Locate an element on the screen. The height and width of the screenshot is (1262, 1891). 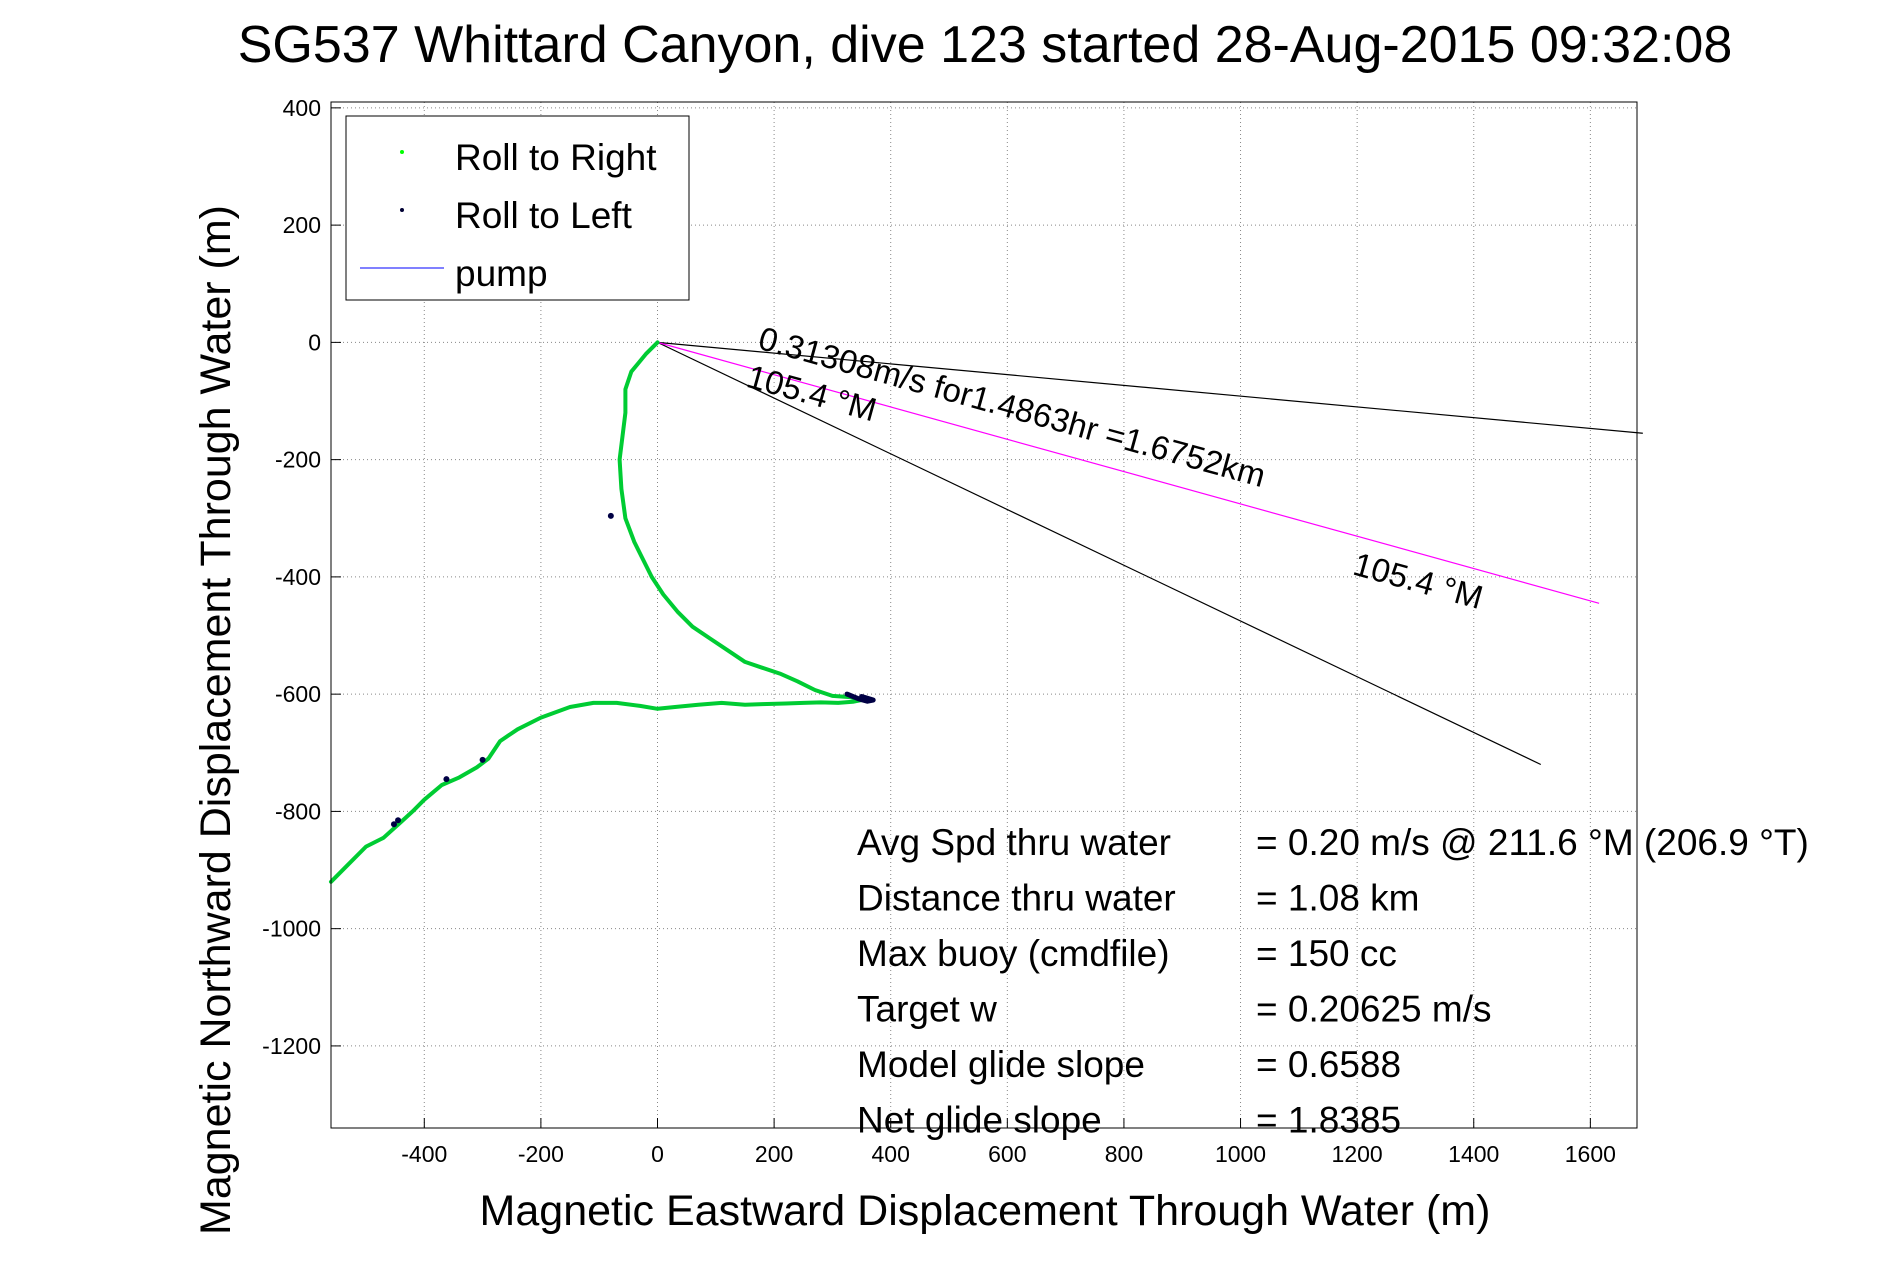
stat-value: = 0.6588 is located at coordinates (1328, 1064).